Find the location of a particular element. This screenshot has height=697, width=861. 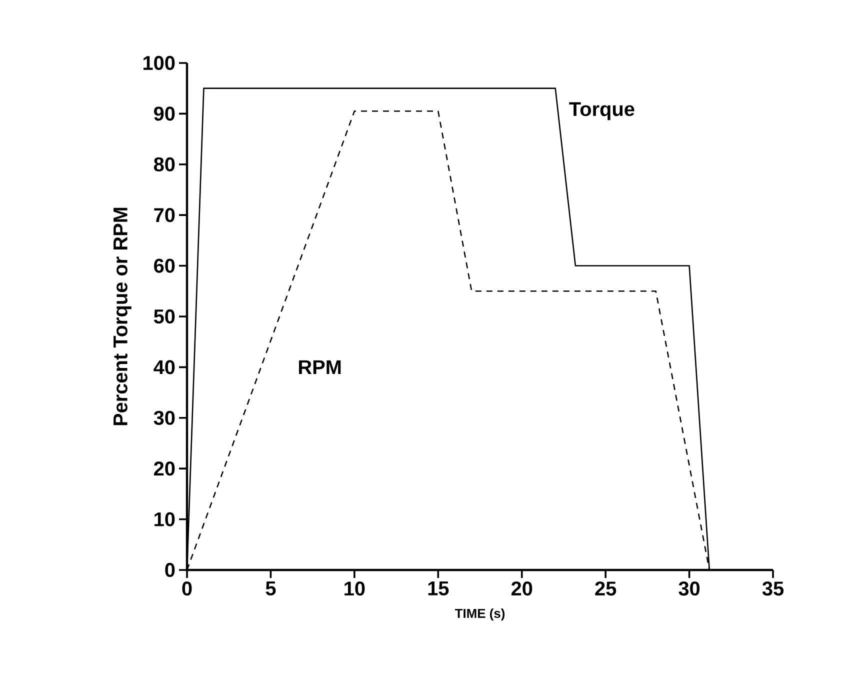

x-tick-label: 35 is located at coordinates (773, 589).